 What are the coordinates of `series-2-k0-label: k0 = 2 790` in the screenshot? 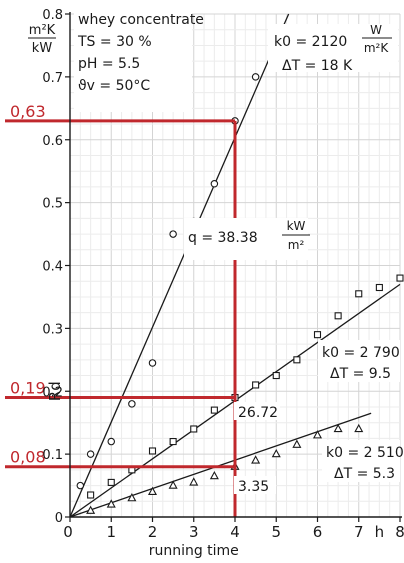 It's located at (361, 353).